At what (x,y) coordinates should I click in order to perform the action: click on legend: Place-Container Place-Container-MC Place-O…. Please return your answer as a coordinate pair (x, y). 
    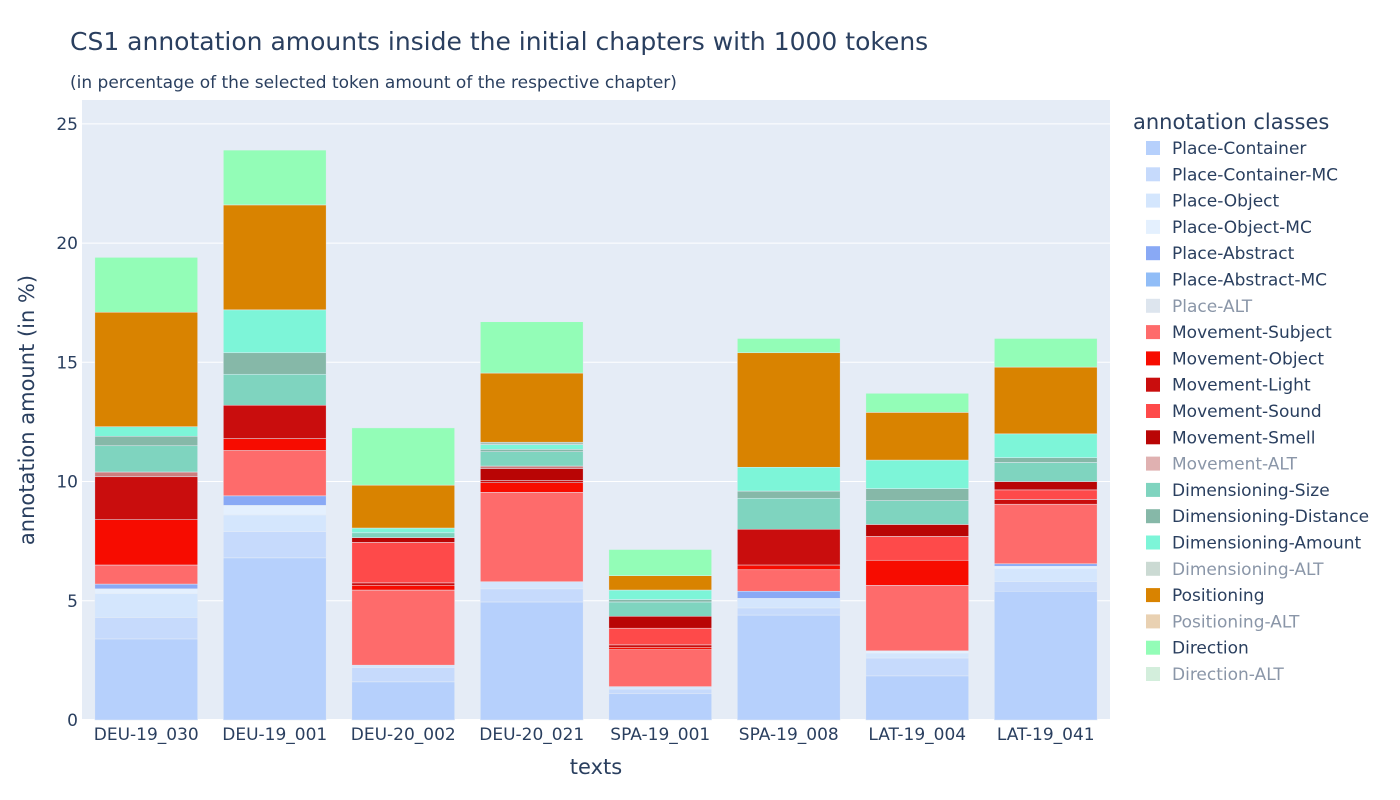
    Looking at the image, I should click on (1257, 412).